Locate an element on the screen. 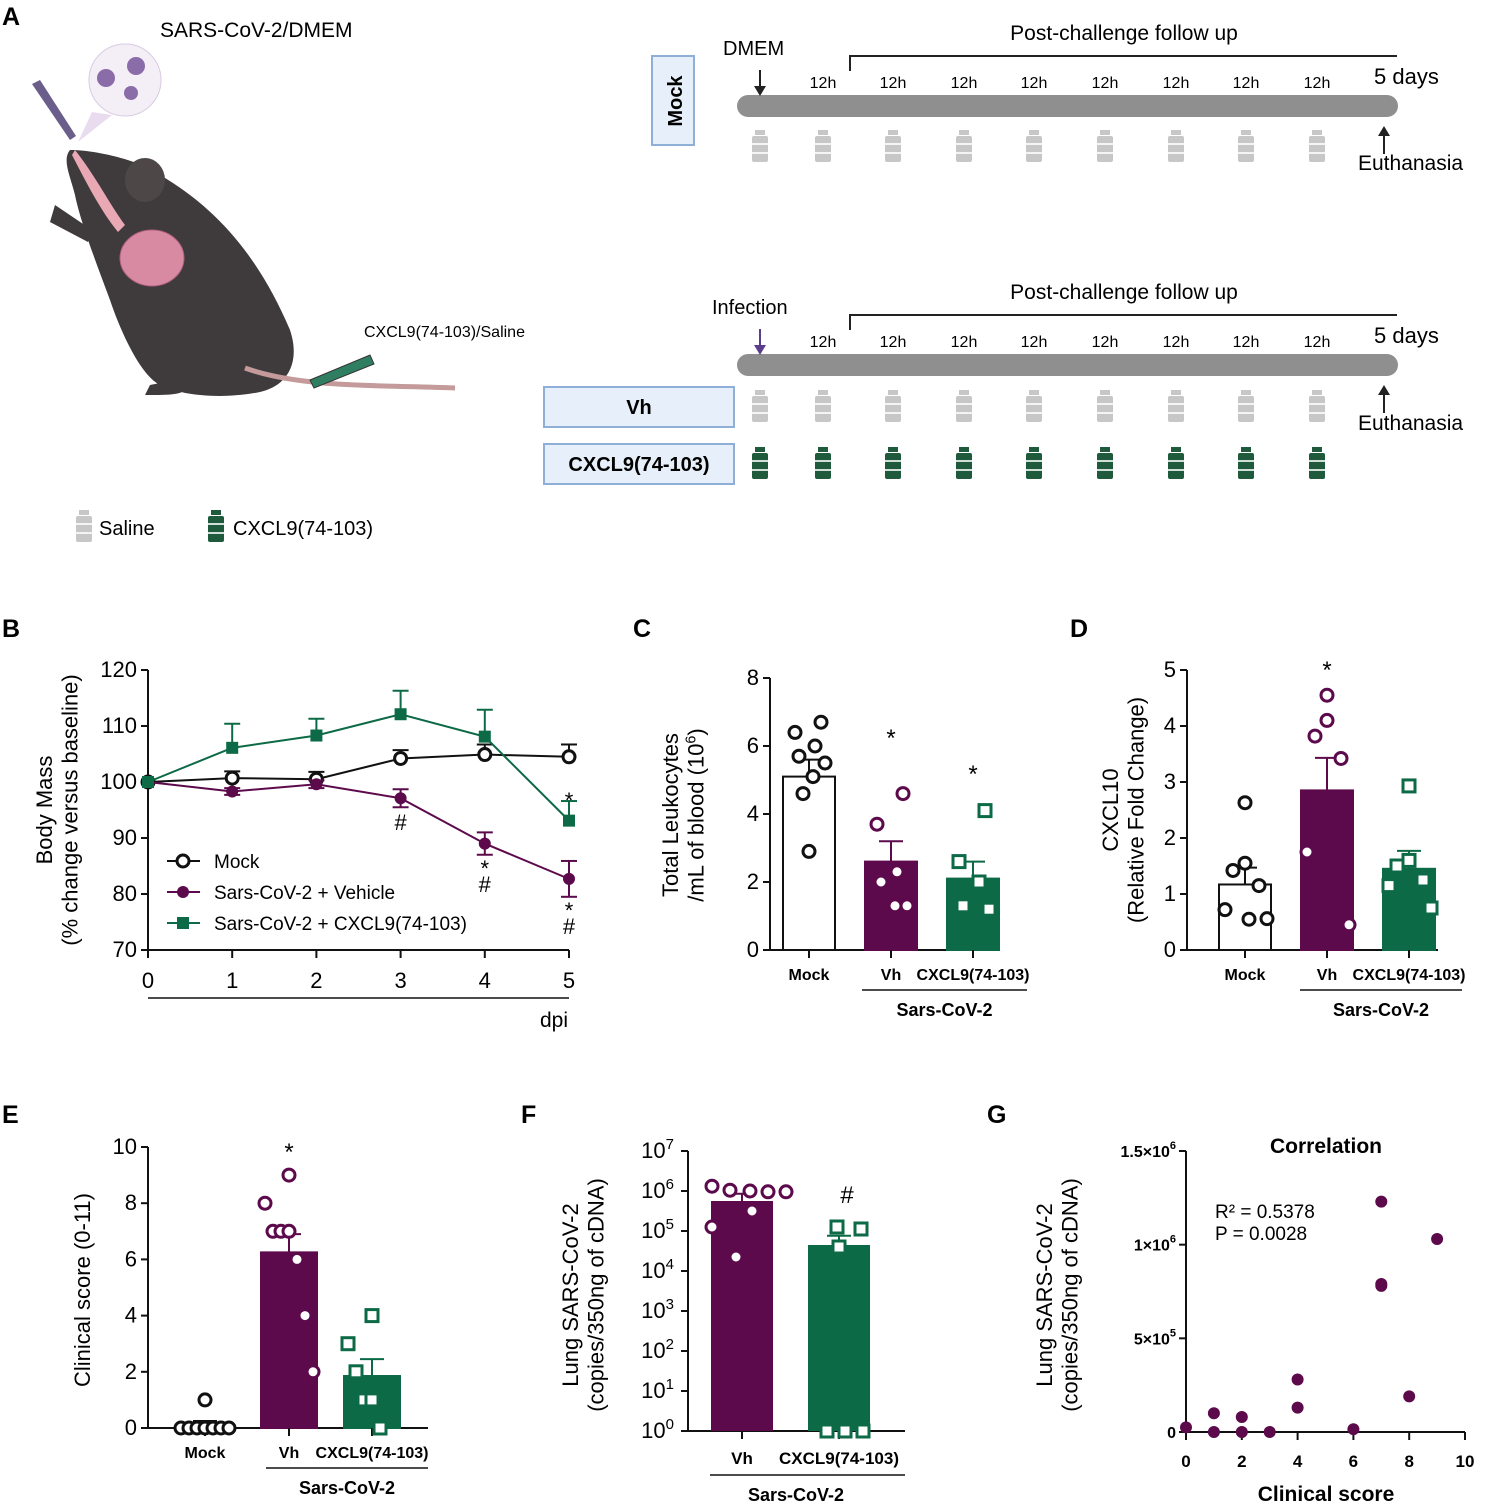 The image size is (1491, 1509). y-axis-label: Total Leukocytes/mL of blood (106) is located at coordinates (683, 814).